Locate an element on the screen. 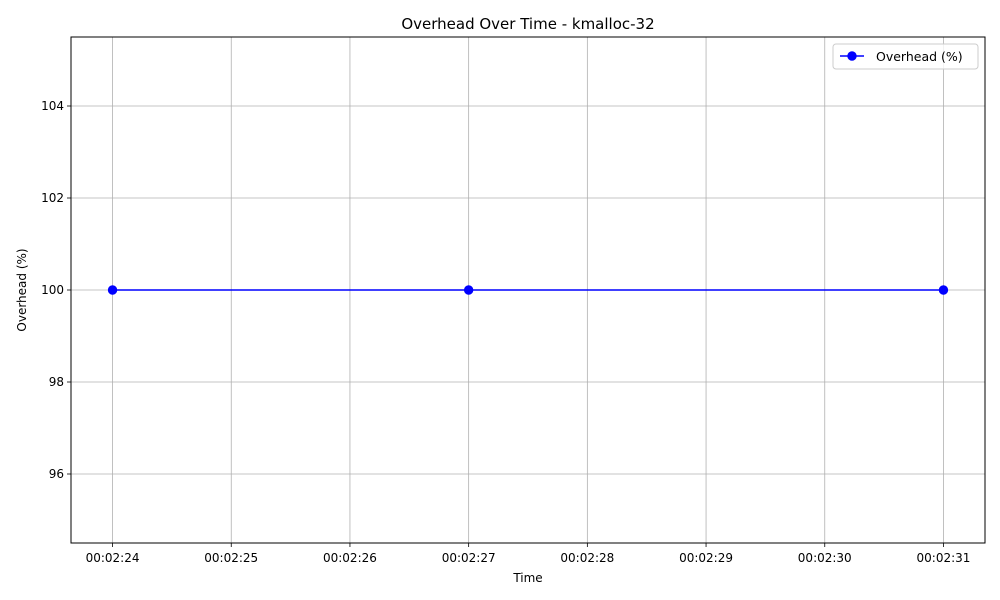 The image size is (1000, 600). legend-box is located at coordinates (905, 56).